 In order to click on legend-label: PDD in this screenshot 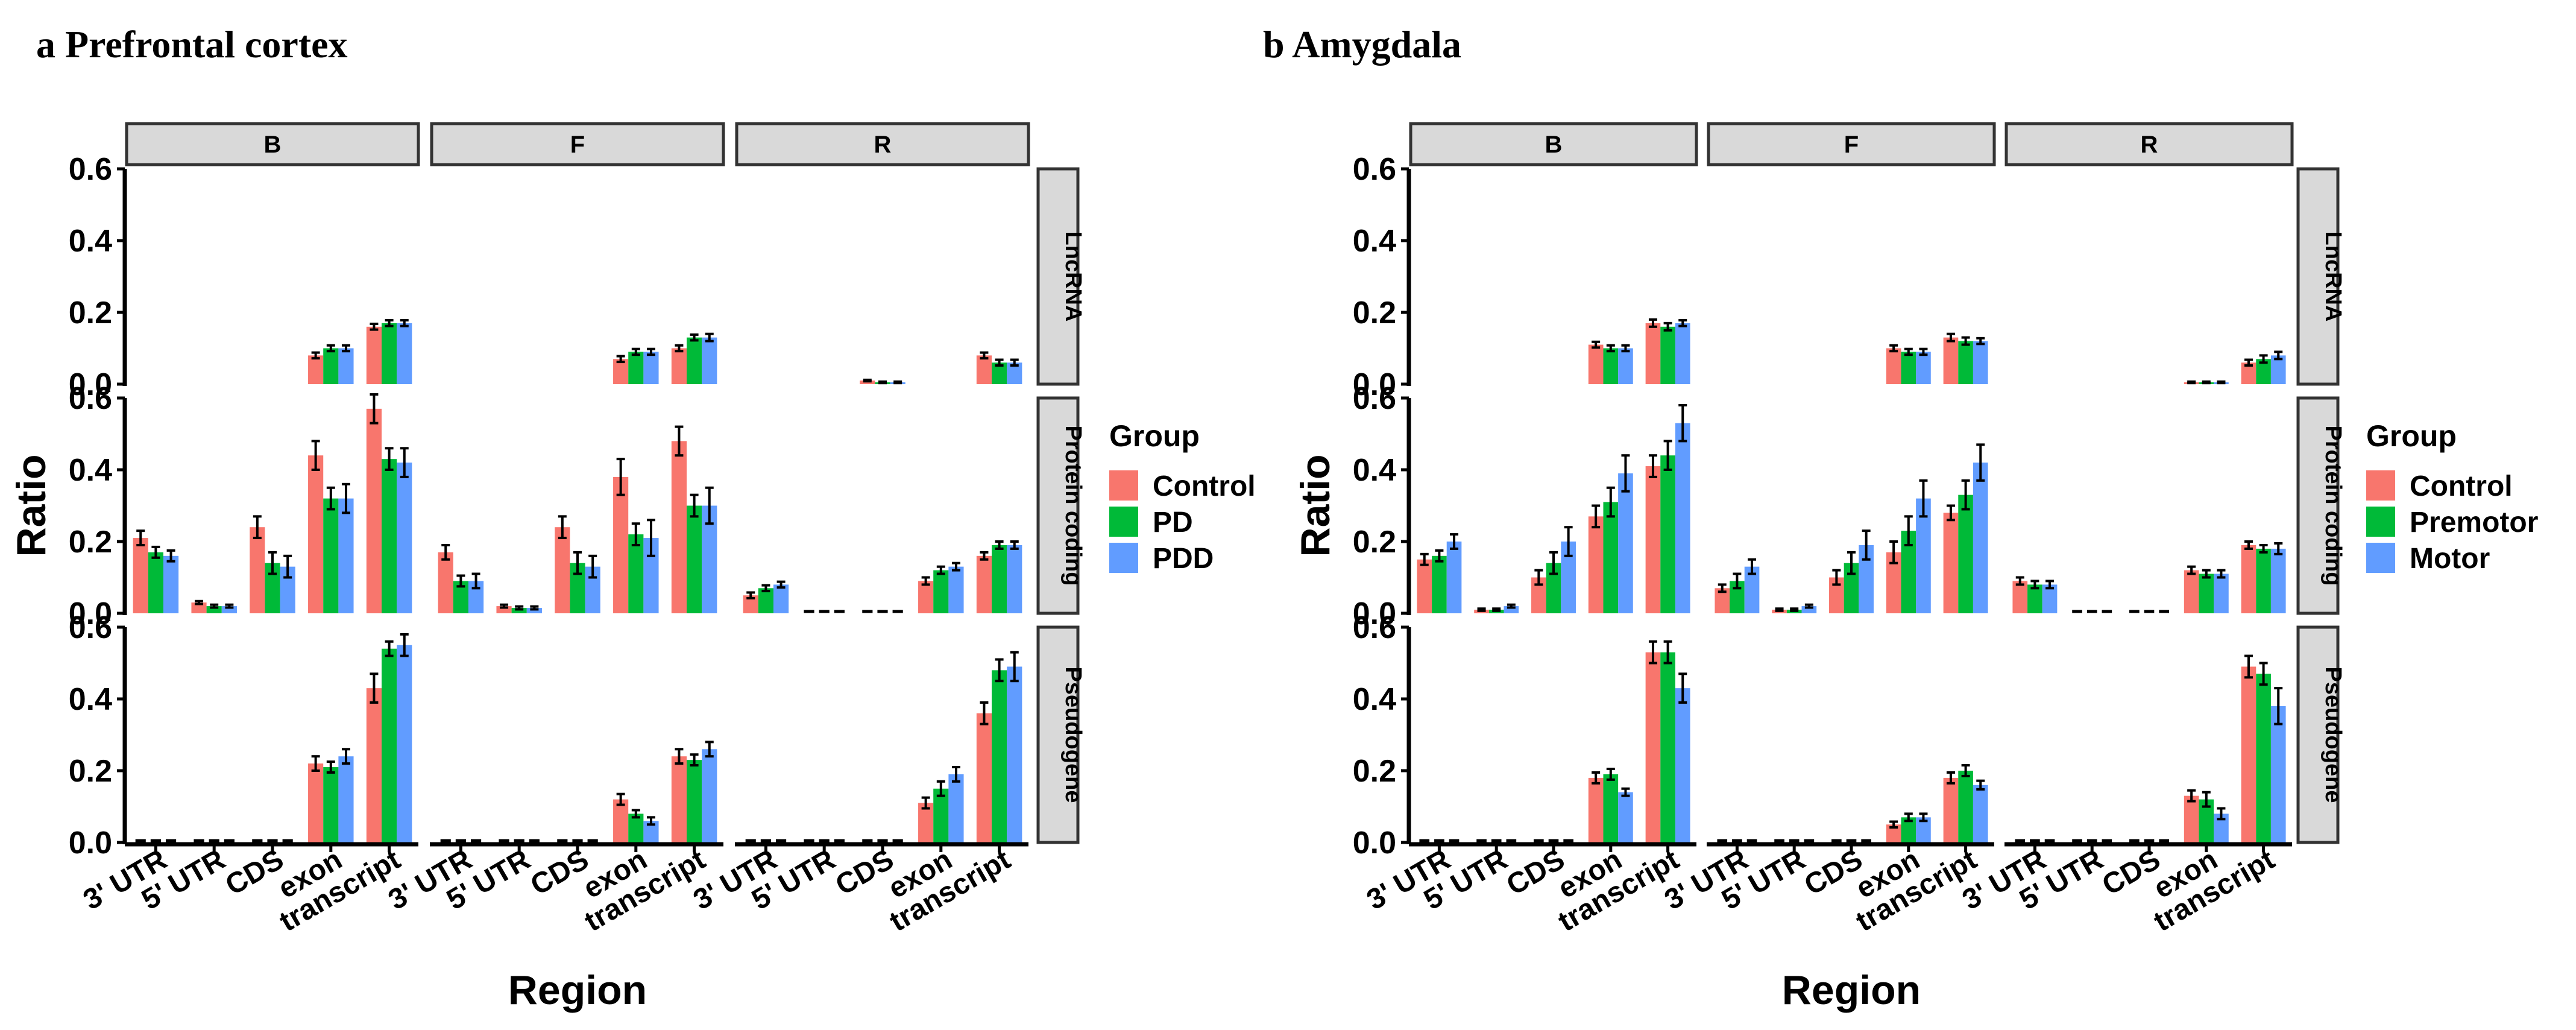, I will do `click(1183, 559)`.